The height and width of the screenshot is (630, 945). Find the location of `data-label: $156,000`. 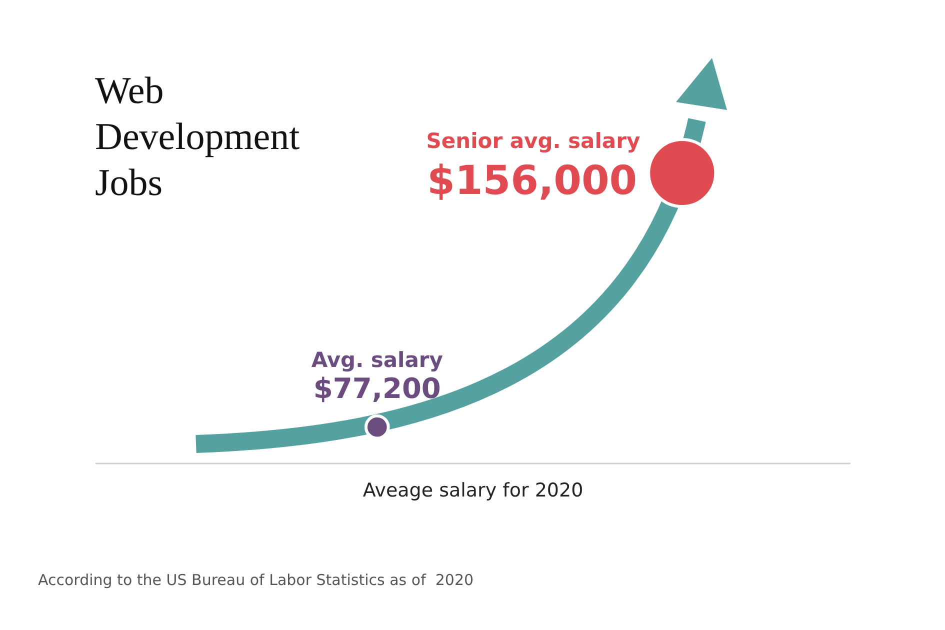

data-label: $156,000 is located at coordinates (532, 181).